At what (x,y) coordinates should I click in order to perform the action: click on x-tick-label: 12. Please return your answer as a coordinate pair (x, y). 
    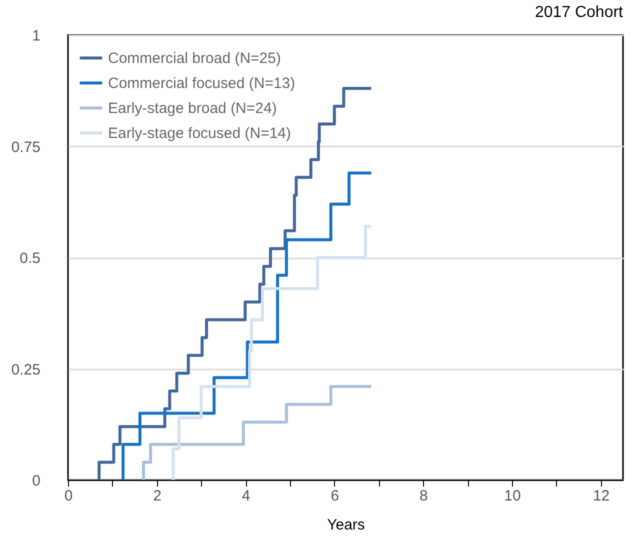
    Looking at the image, I should click on (601, 496).